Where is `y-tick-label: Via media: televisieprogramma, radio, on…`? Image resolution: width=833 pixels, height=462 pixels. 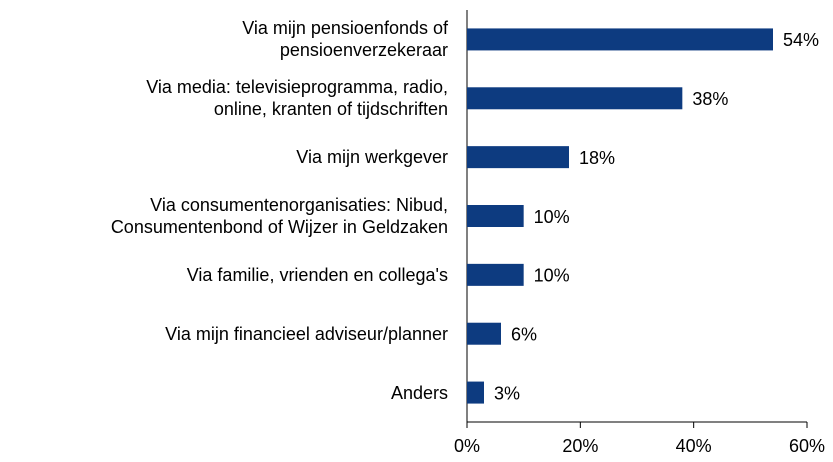
y-tick-label: Via media: televisieprogramma, radio, on… is located at coordinates (297, 98).